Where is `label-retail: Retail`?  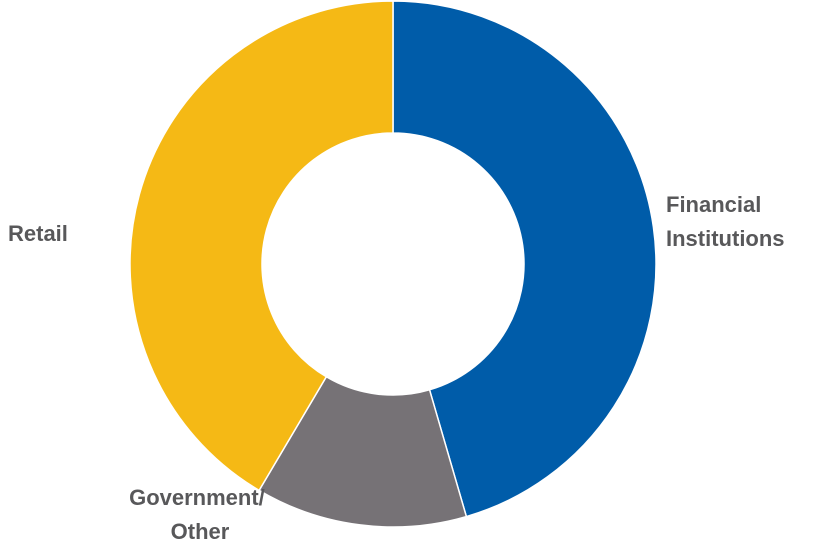
label-retail: Retail is located at coordinates (38, 233).